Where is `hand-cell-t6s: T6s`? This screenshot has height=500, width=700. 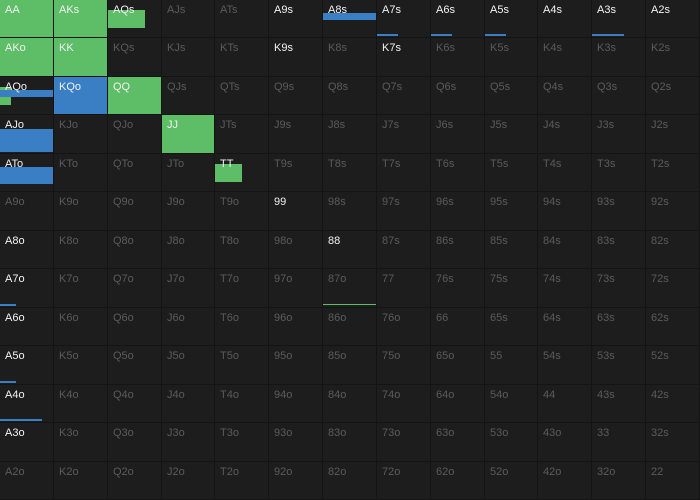 hand-cell-t6s: T6s is located at coordinates (457, 172).